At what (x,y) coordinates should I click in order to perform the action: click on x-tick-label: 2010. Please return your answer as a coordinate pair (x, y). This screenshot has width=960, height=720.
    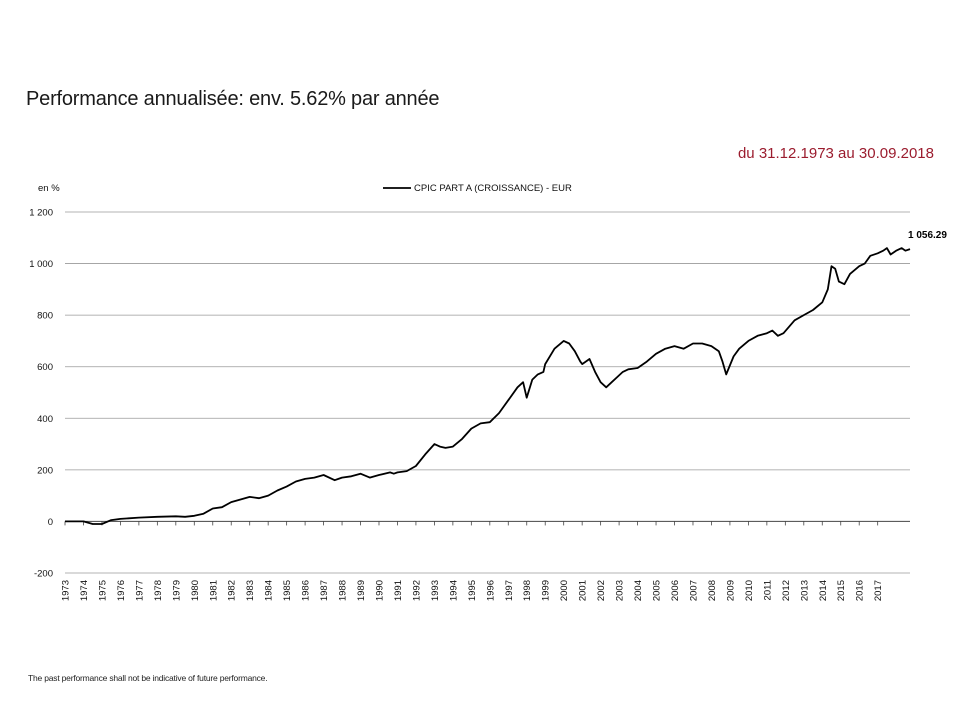
    Looking at the image, I should click on (749, 590).